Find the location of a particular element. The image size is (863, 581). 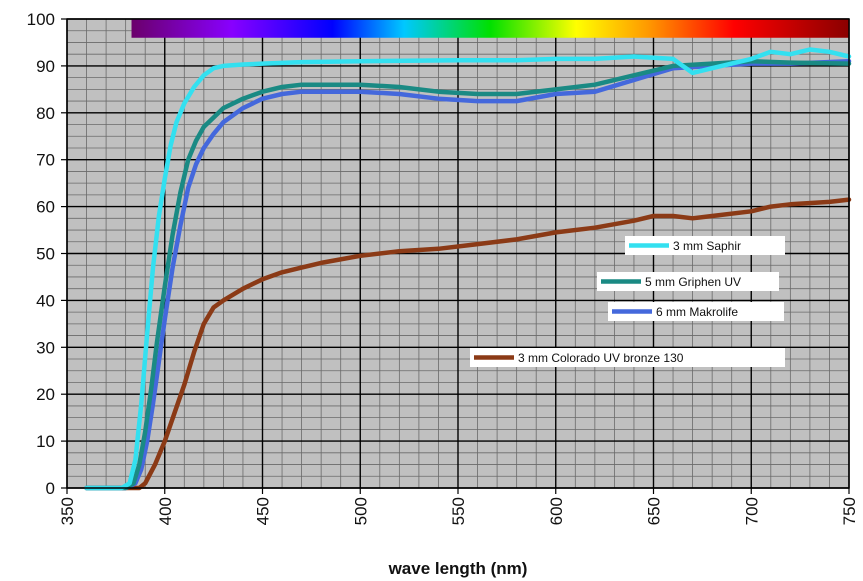

y-tick-label: 10 is located at coordinates (45, 441).